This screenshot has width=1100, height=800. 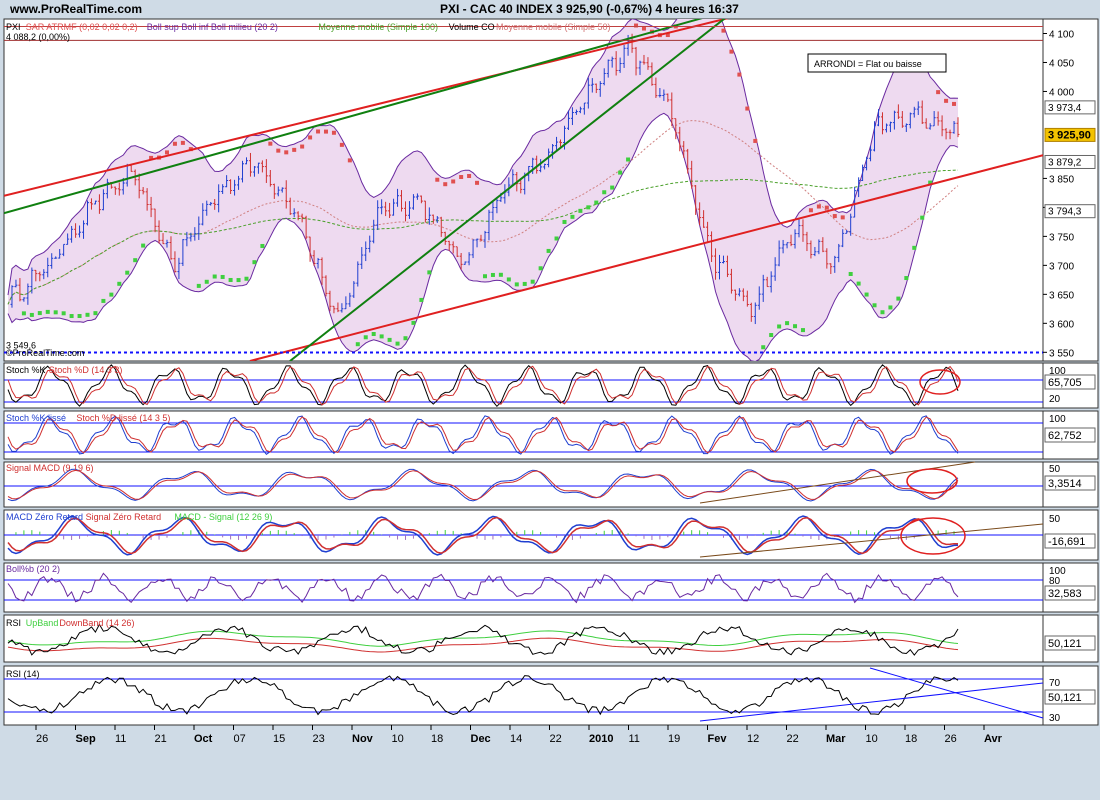 I want to click on price-legend-item: SAR ATRMF (0,02 0,02 0,2), so click(x=82, y=27).